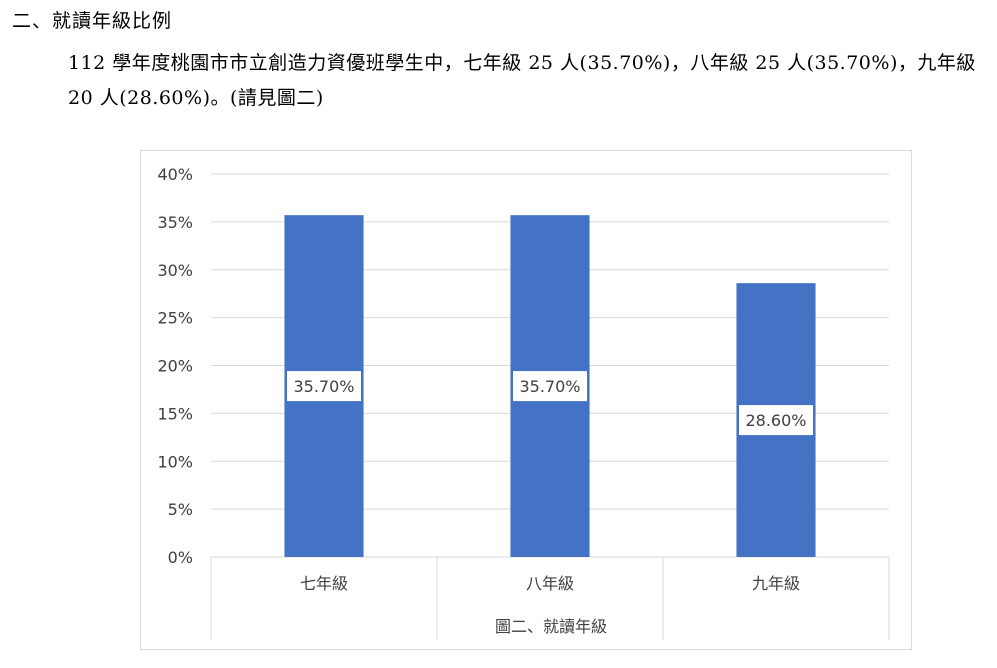  Describe the element at coordinates (550, 403) in the screenshot. I see `data-labels: 35.70% 35.70% 28.60%` at that location.